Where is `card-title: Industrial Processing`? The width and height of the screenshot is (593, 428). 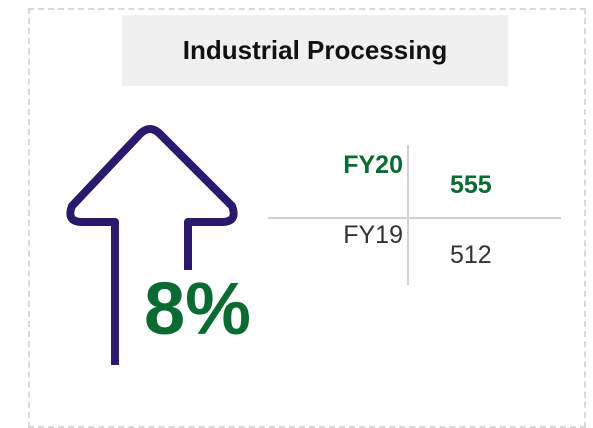
card-title: Industrial Processing is located at coordinates (315, 50).